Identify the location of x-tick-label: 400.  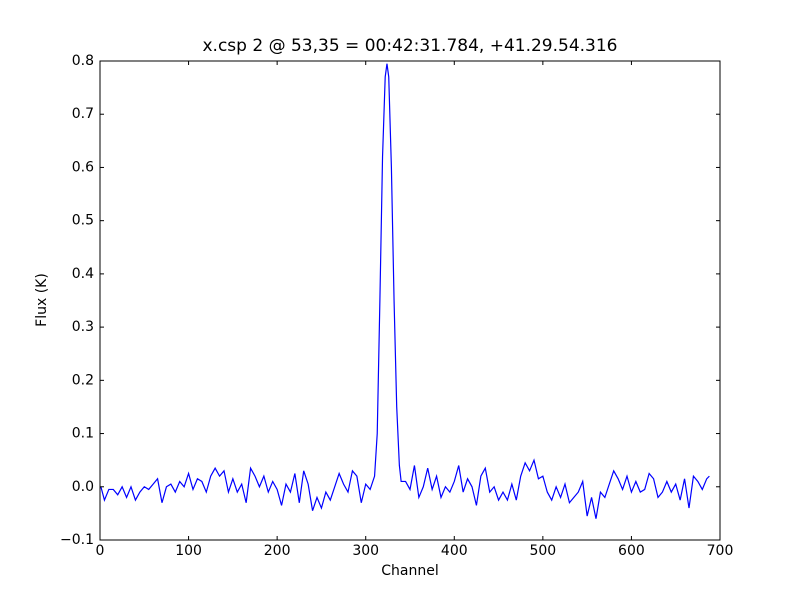
(454, 551).